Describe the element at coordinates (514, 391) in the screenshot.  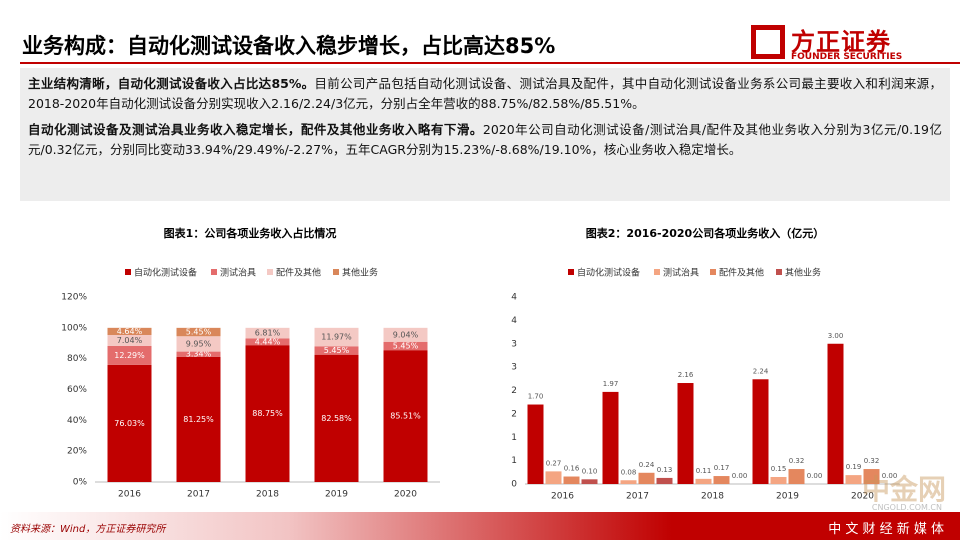
I see `y-tick-label: 2` at that location.